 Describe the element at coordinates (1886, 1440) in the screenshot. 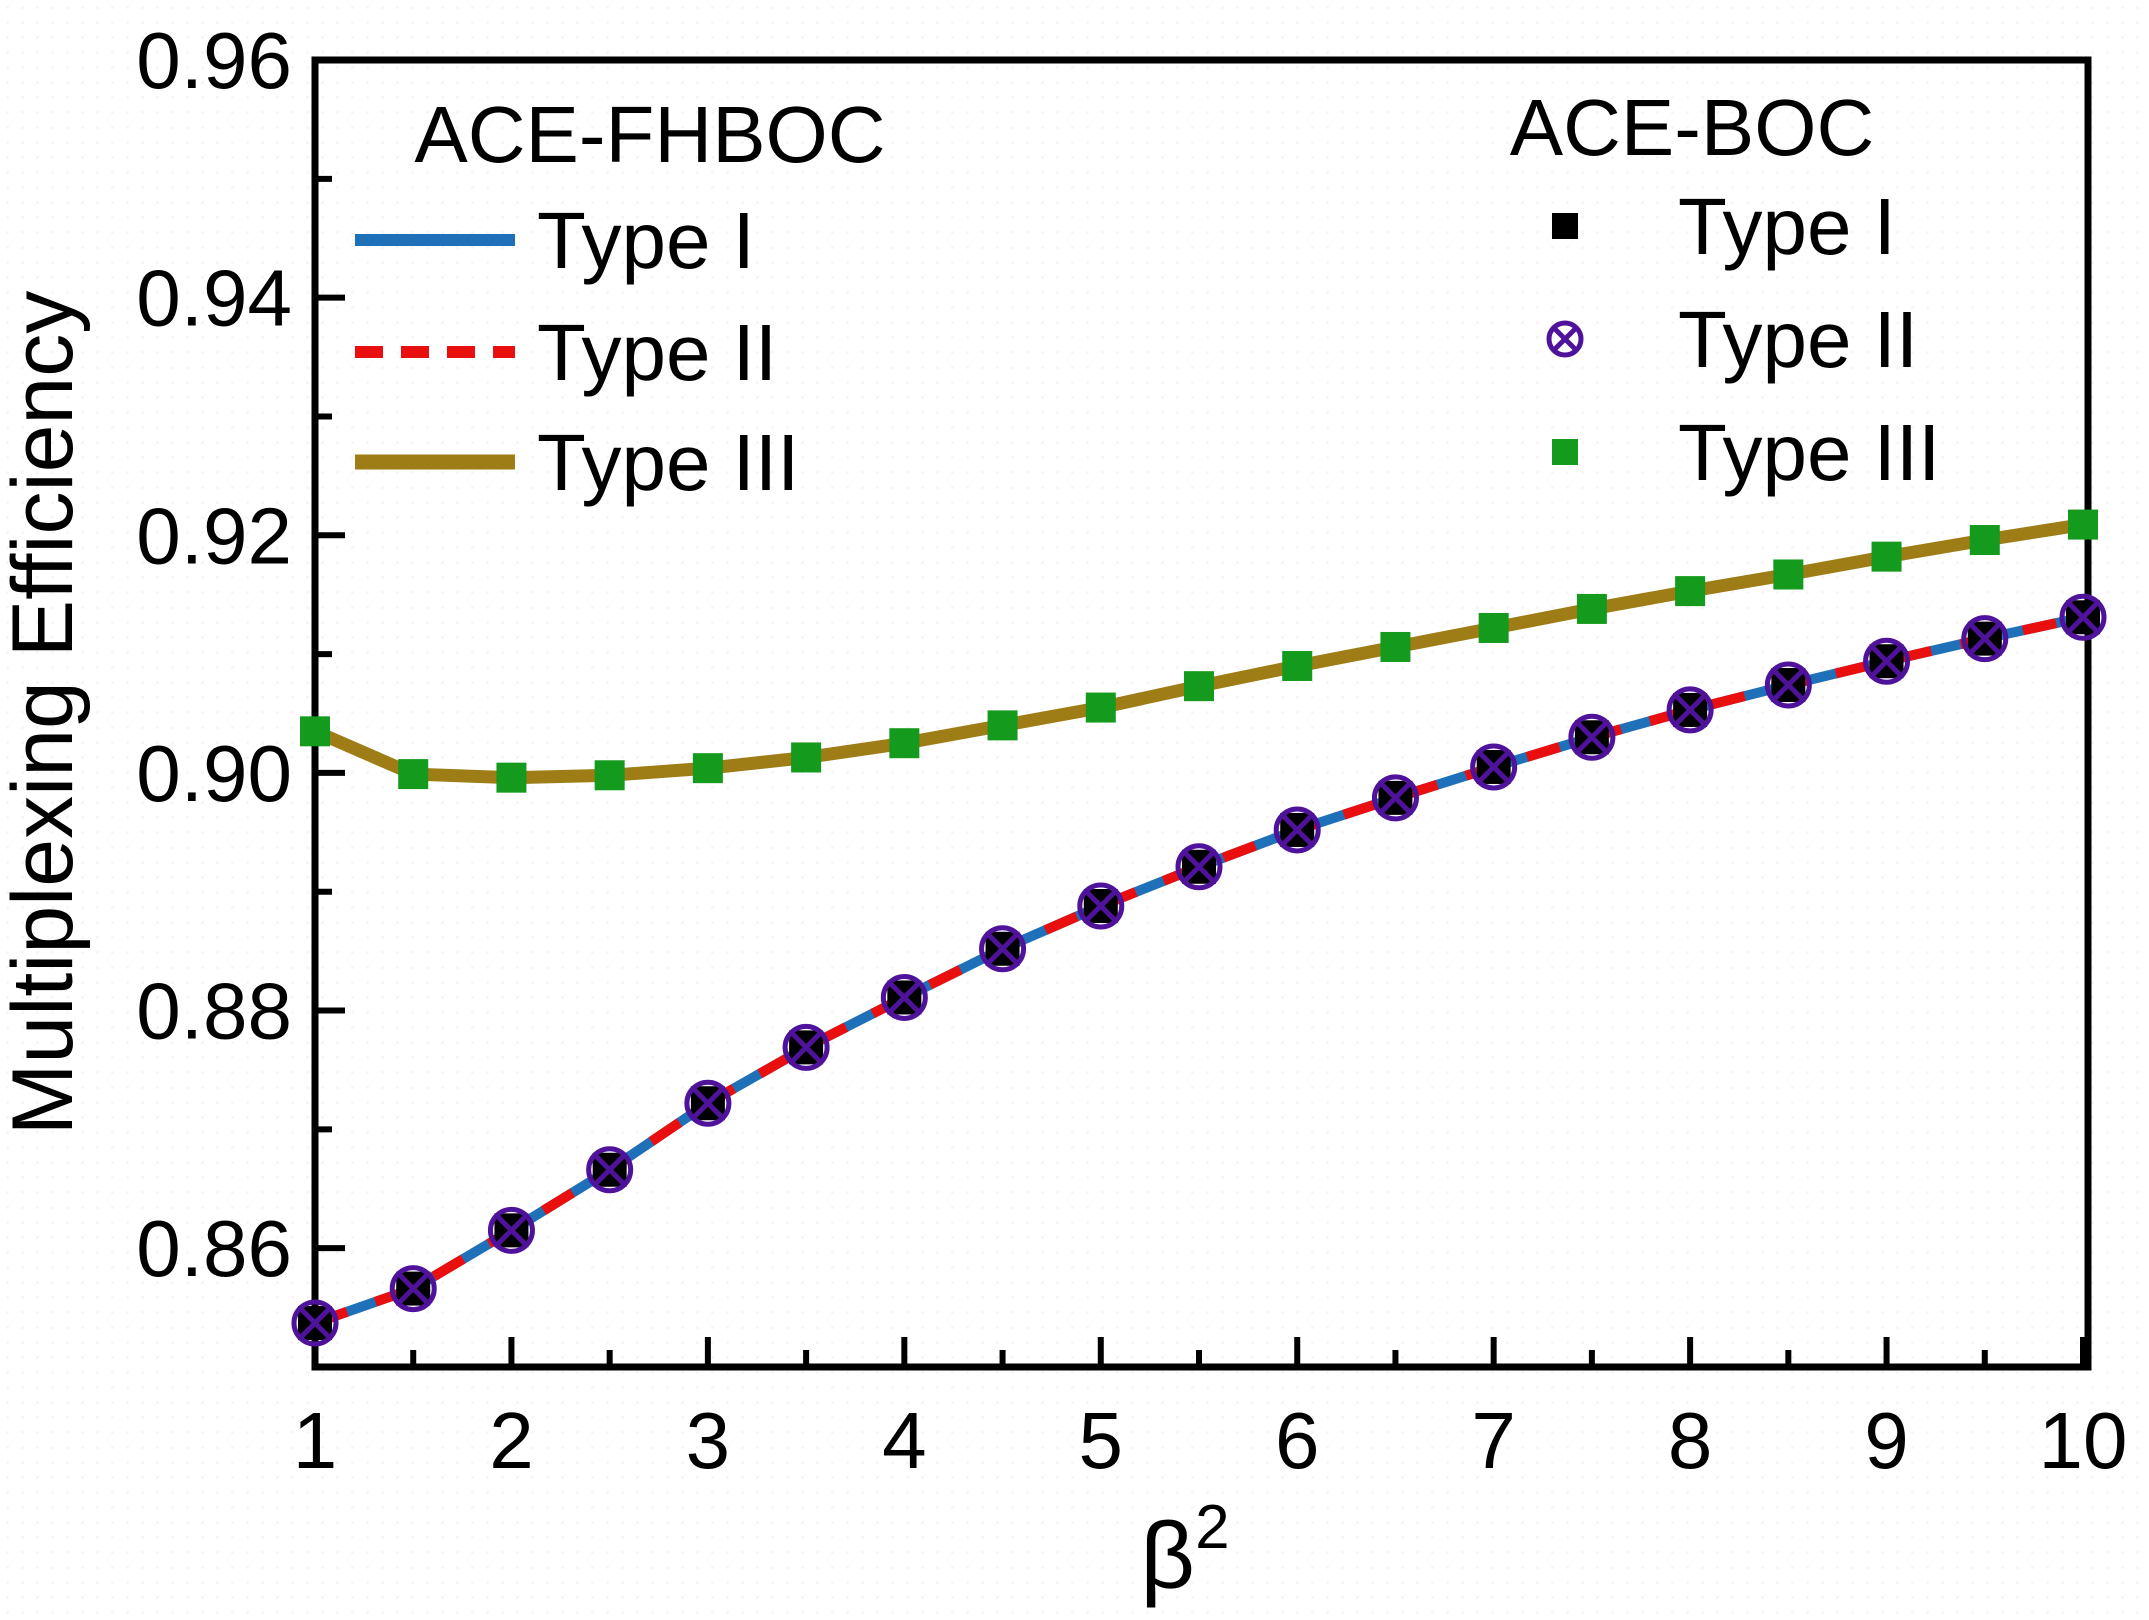

I see `x-tick-label: 9` at that location.